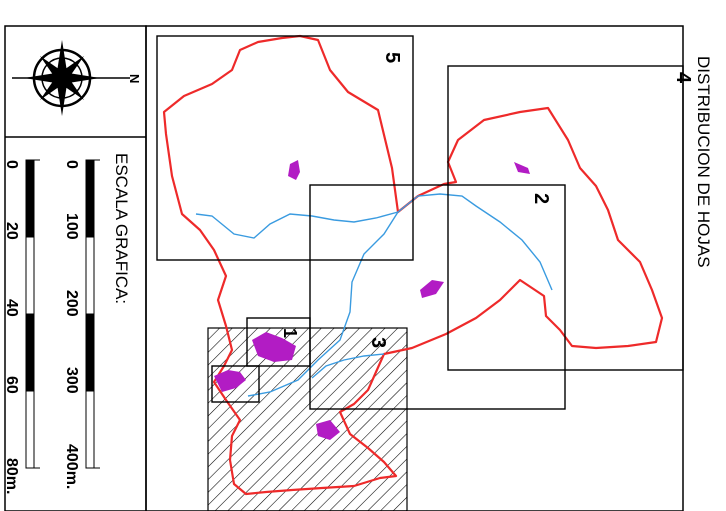 The height and width of the screenshot is (511, 726). I want to click on sheet-1-frame-a, so click(278, 342).